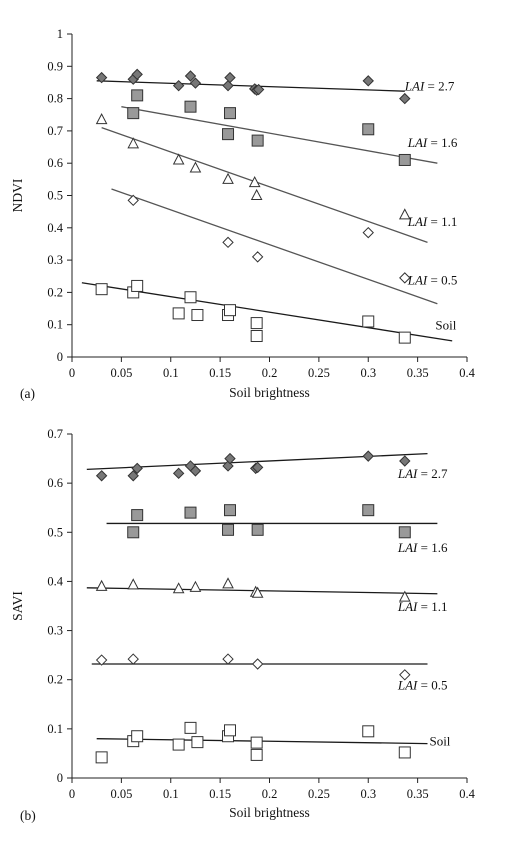 The width and height of the screenshot is (510, 843). Describe the element at coordinates (17, 195) in the screenshot. I see `y-axis-label: NDVI` at that location.